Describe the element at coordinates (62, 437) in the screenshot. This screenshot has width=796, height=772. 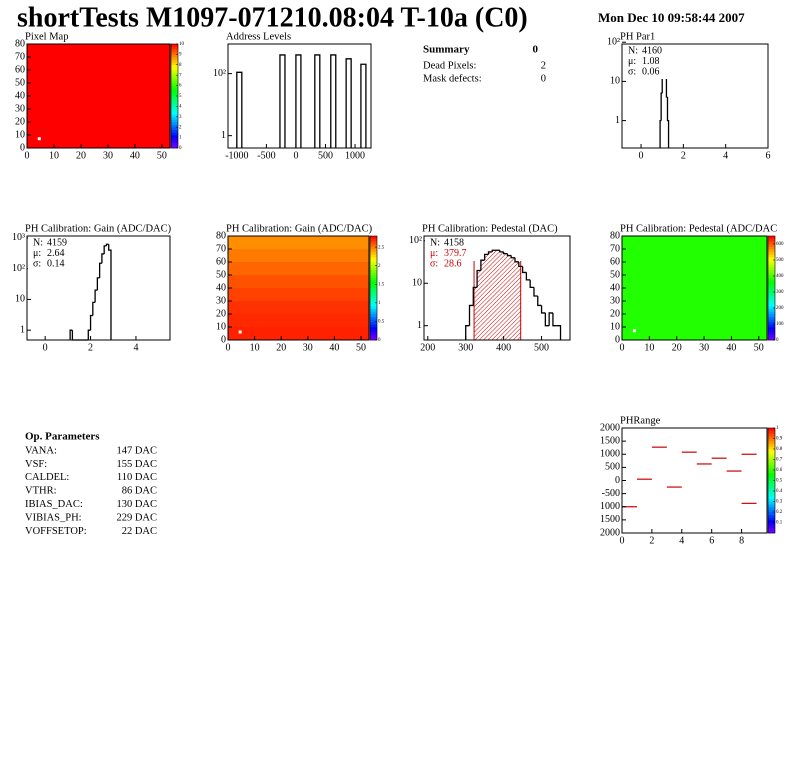
I see `op-title: Op. Parameters` at that location.